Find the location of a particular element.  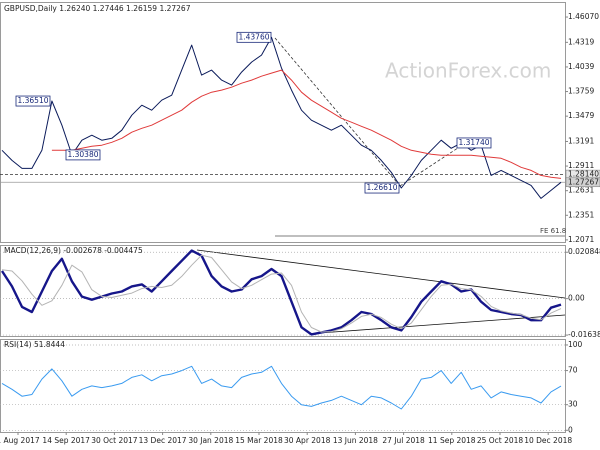

y-tick-label: 1.3191 is located at coordinates (581, 140).